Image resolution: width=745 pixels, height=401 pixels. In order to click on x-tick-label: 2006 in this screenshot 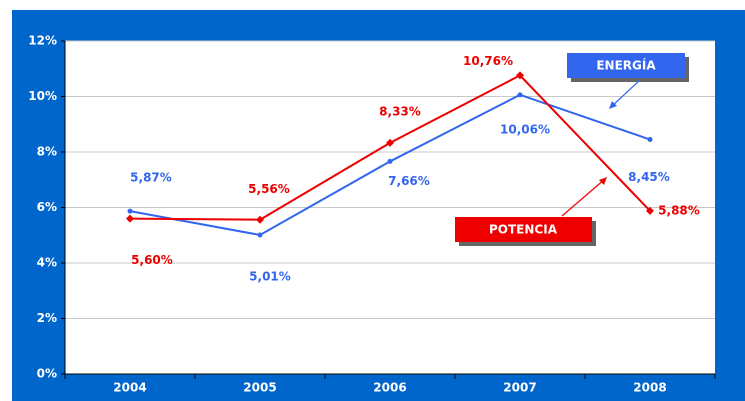, I will do `click(389, 388)`.